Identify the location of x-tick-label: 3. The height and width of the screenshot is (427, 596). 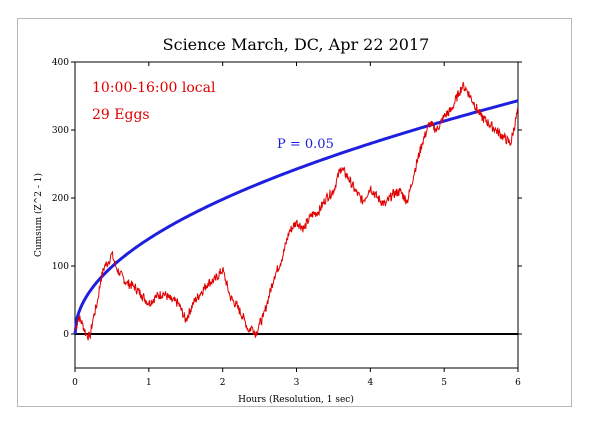
(297, 383).